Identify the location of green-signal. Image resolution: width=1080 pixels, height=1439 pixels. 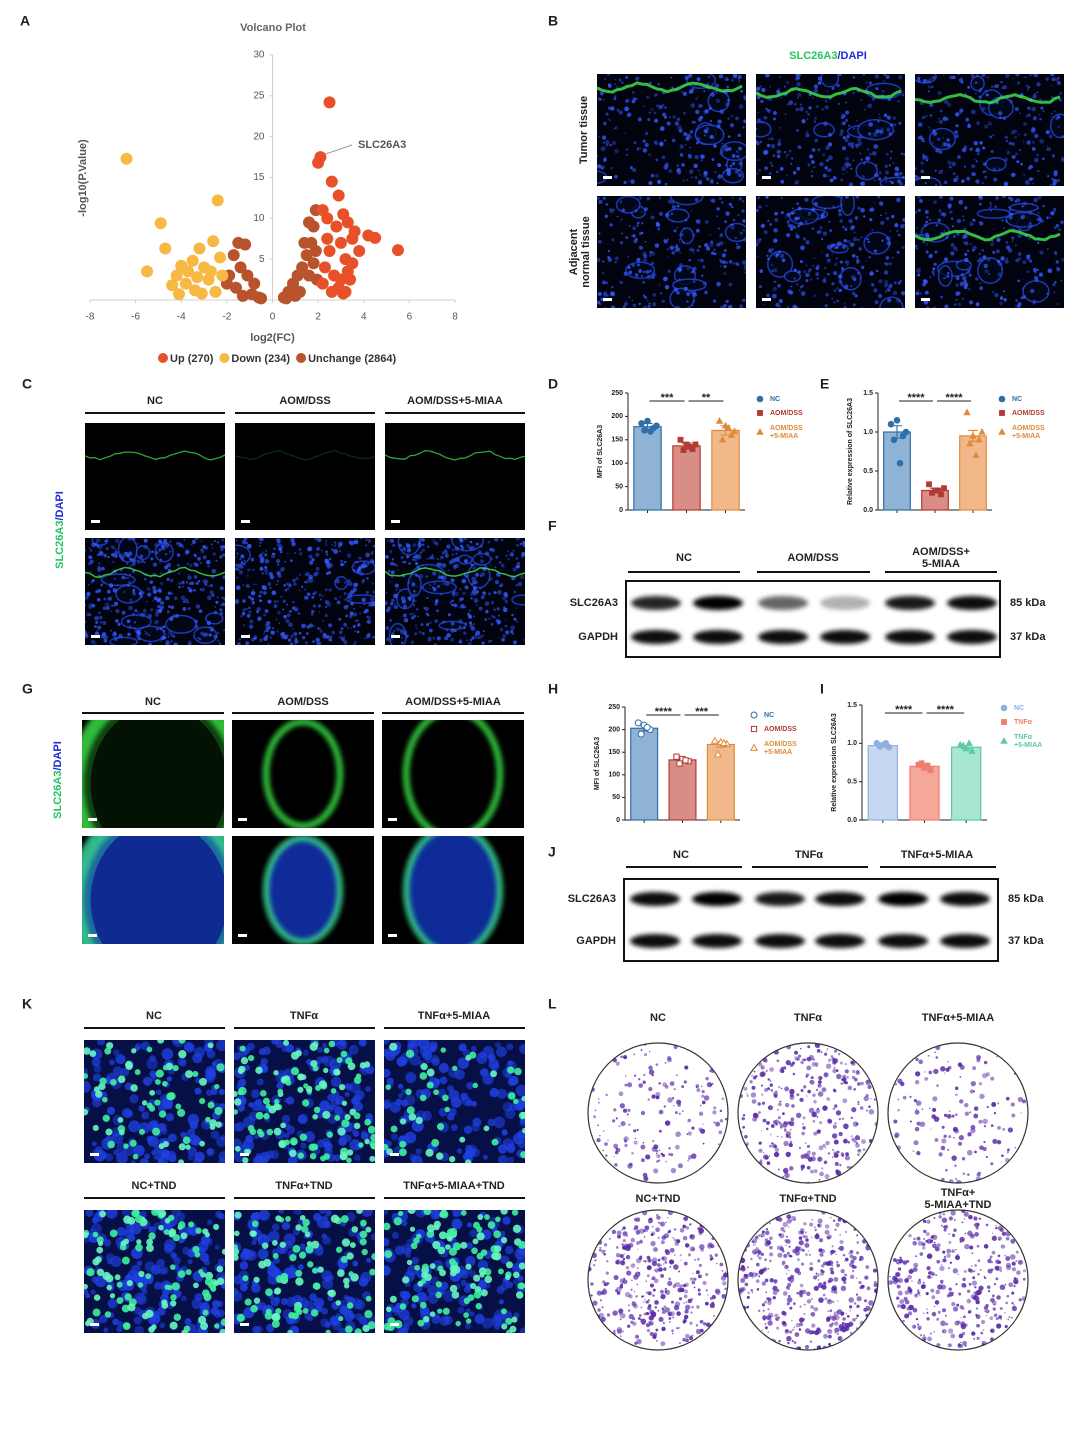
(455, 572).